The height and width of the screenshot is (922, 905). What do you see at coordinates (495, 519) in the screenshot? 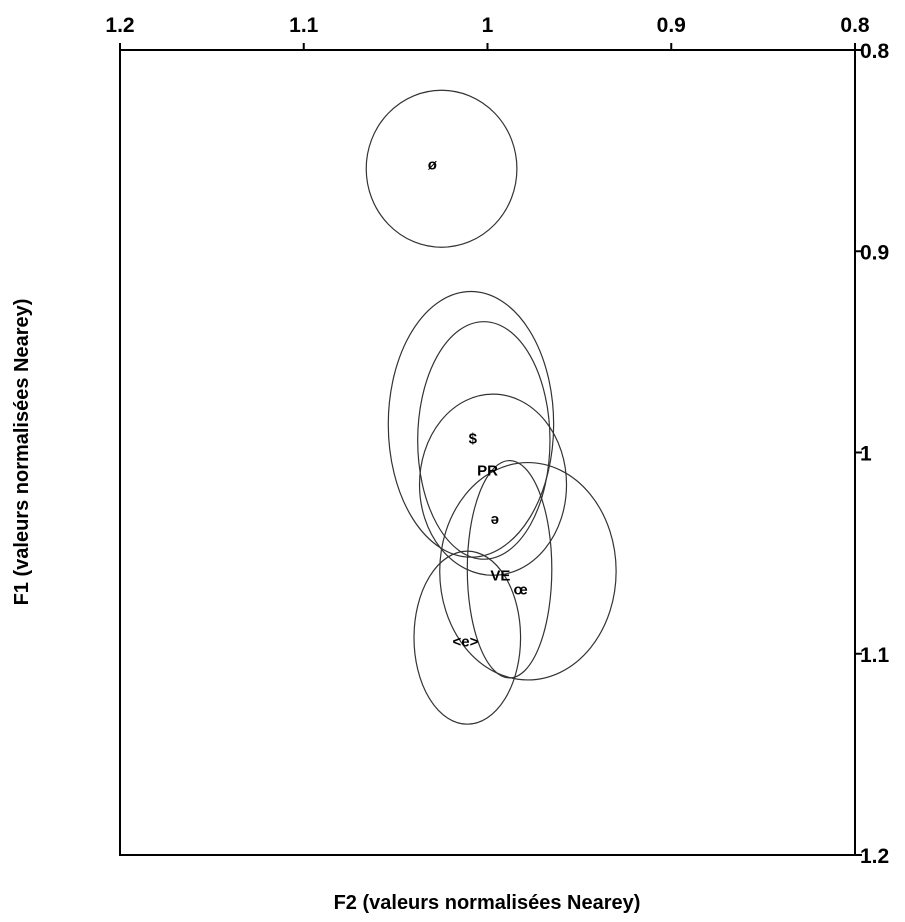
I see `vowel-label: ə` at bounding box center [495, 519].